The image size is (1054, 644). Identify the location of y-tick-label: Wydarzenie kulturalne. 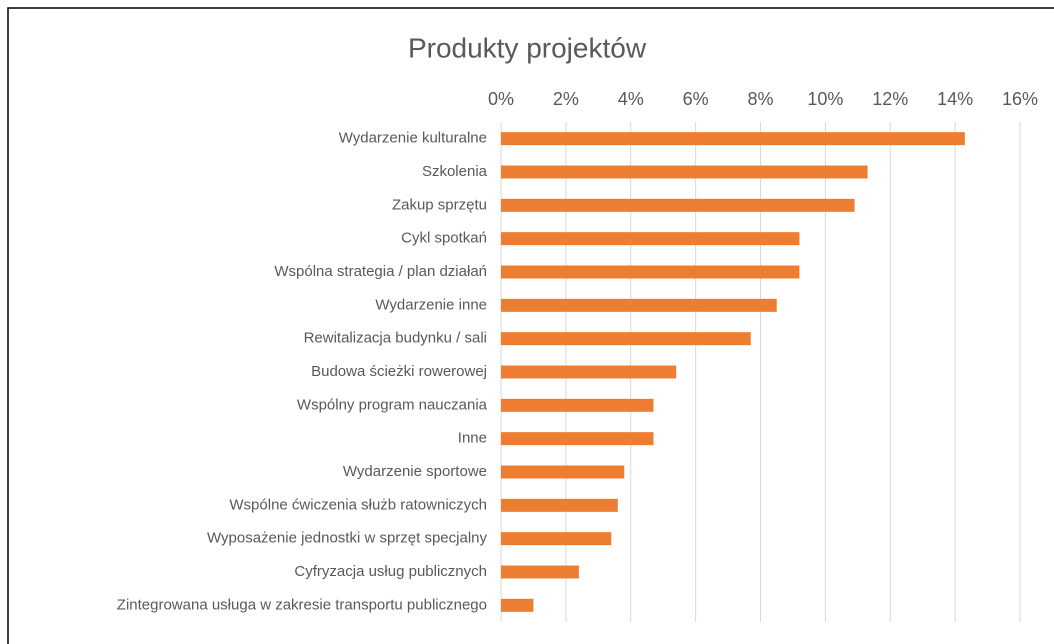
(413, 138).